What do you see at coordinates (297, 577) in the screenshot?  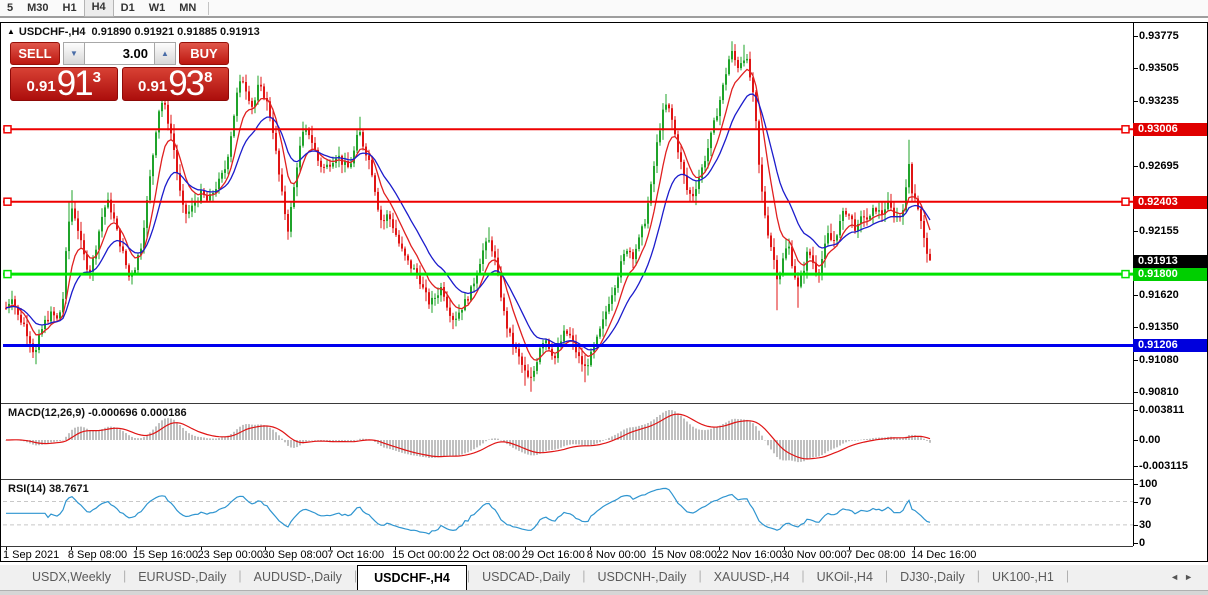 I see `symbol-tab-audusd-daily: AUDUSD-,Daily` at bounding box center [297, 577].